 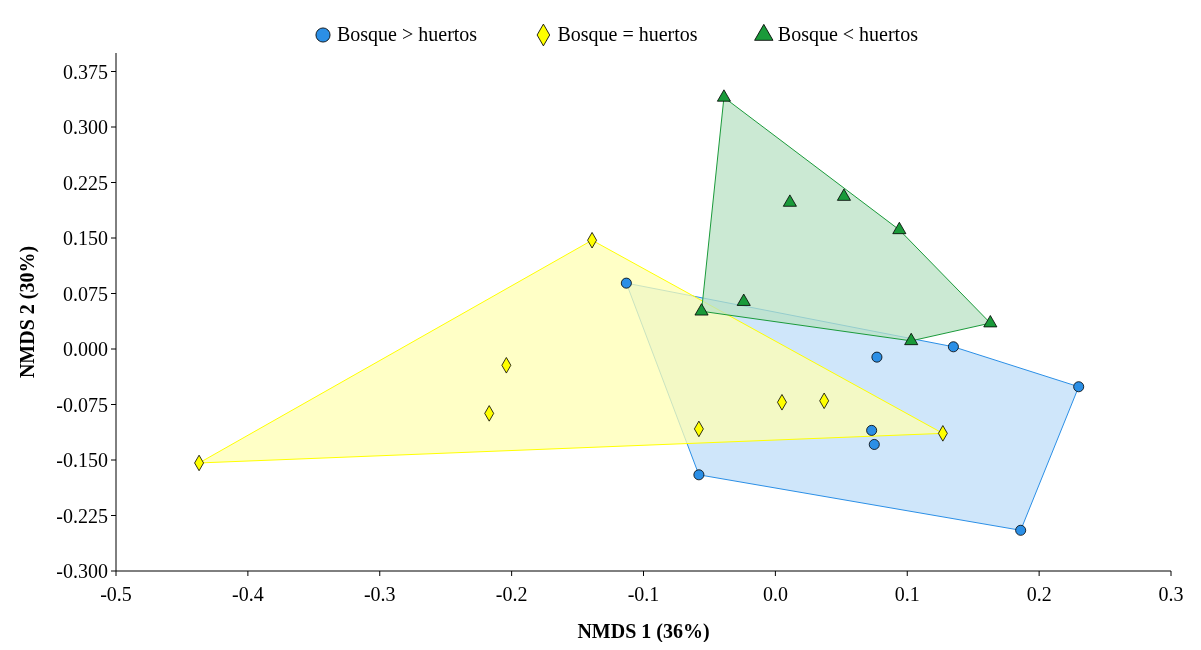 I want to click on y-tick-label: 0.375, so click(x=85, y=71).